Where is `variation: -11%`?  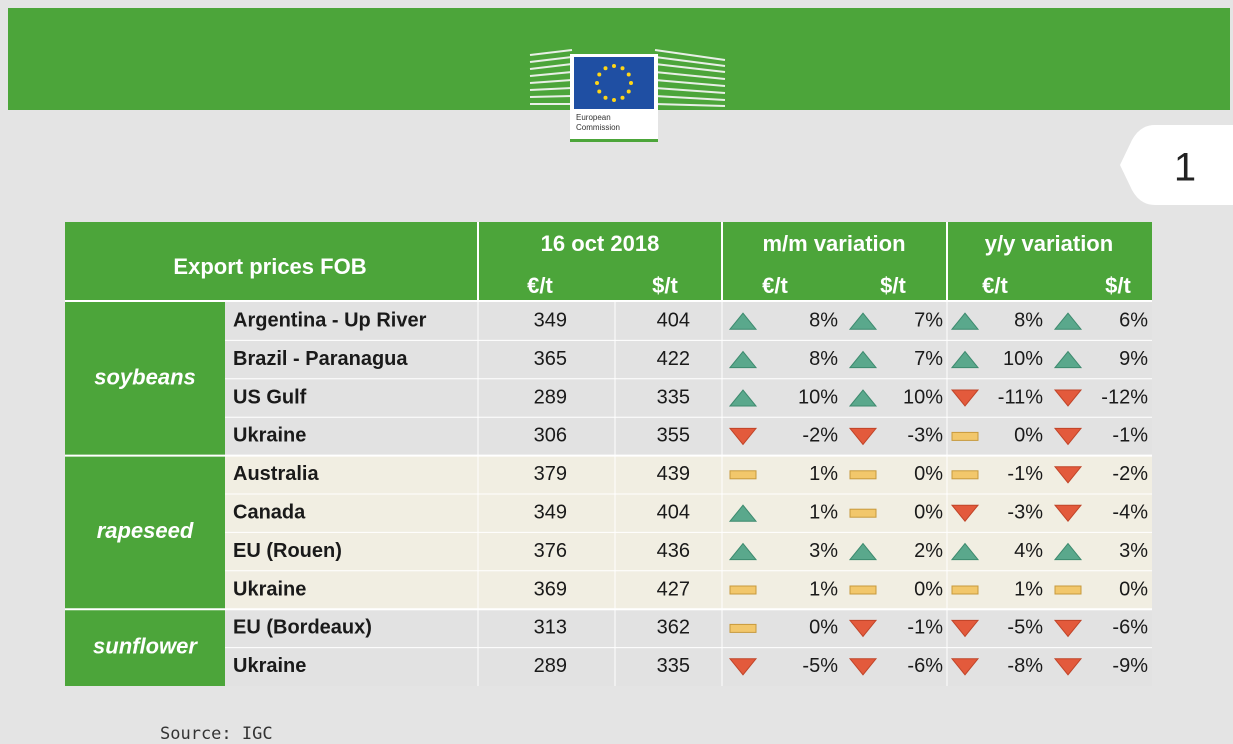
variation: -11% is located at coordinates (1020, 397).